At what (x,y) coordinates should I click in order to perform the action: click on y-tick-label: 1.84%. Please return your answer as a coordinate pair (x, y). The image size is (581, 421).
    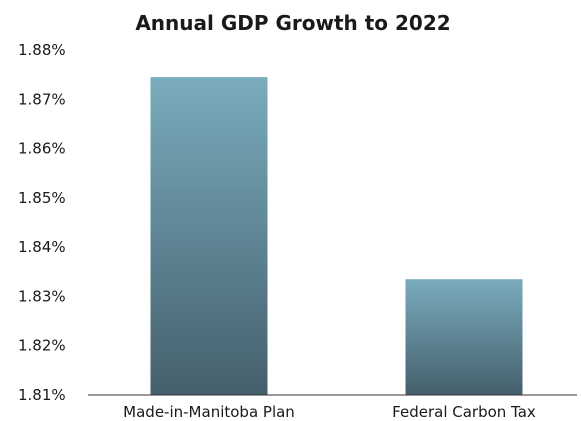
    Looking at the image, I should click on (42, 247).